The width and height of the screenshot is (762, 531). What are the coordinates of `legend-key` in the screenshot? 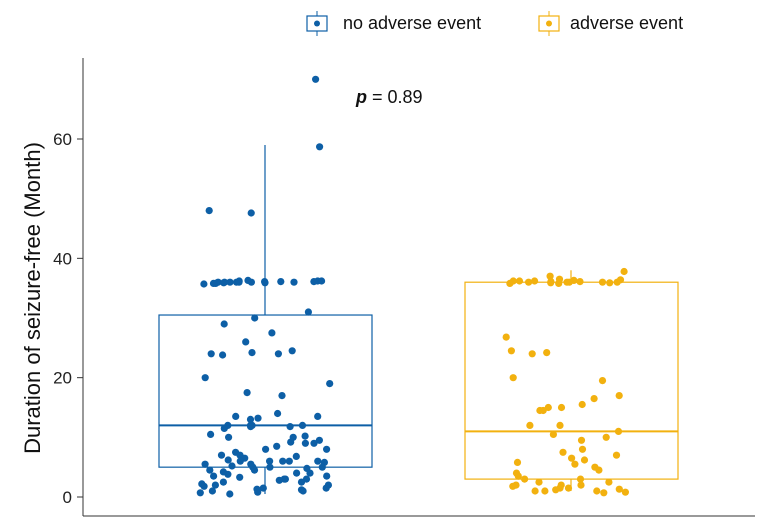 It's located at (549, 23).